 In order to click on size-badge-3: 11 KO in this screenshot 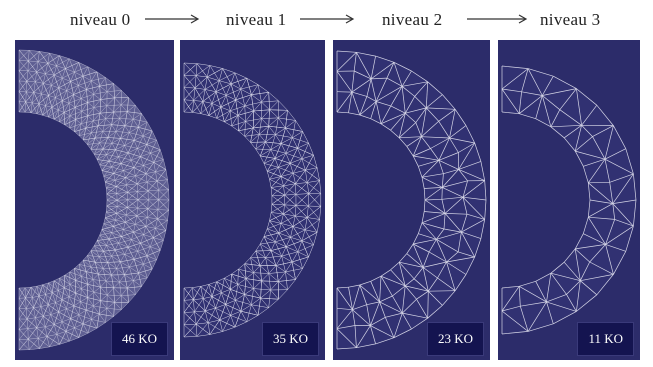, I will do `click(605, 339)`.